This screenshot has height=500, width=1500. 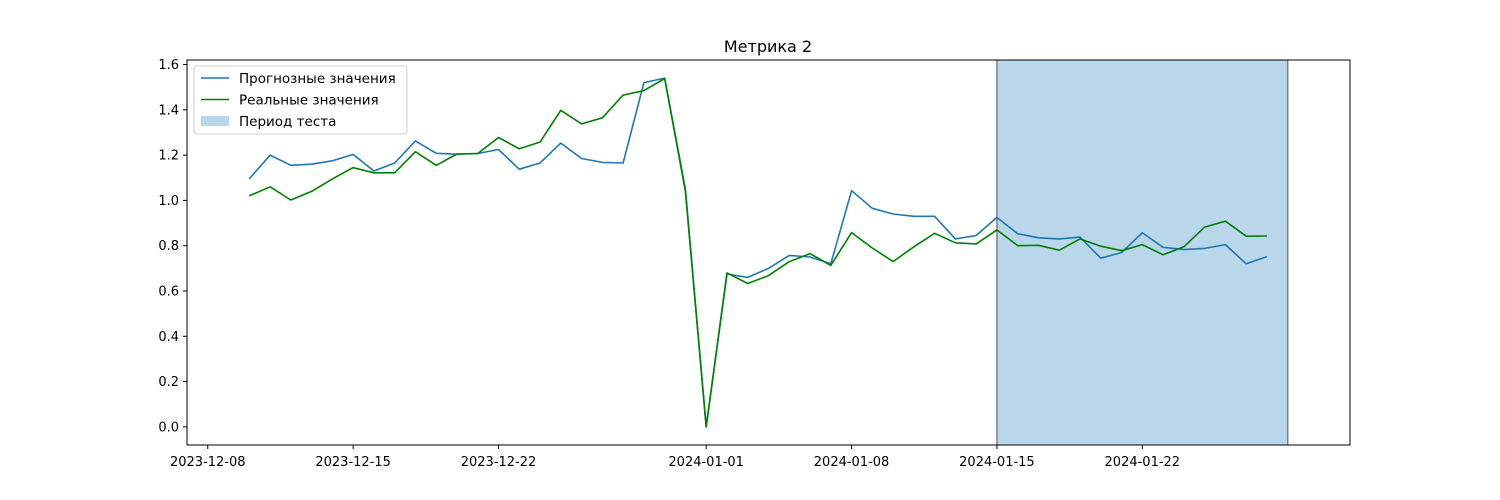 I want to click on y-tick-label: 0.2, so click(x=168, y=382).